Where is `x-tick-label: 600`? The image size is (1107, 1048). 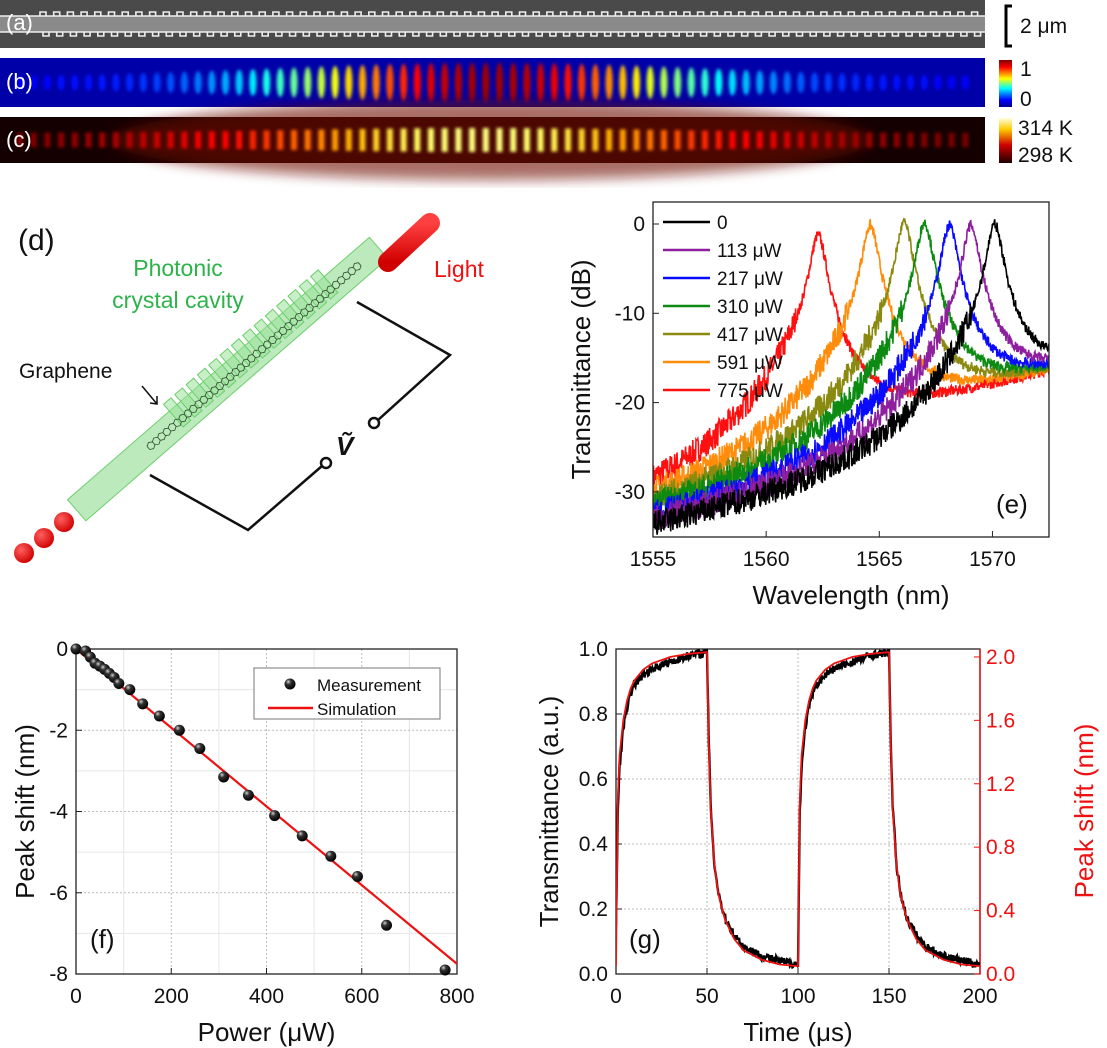 x-tick-label: 600 is located at coordinates (361, 996).